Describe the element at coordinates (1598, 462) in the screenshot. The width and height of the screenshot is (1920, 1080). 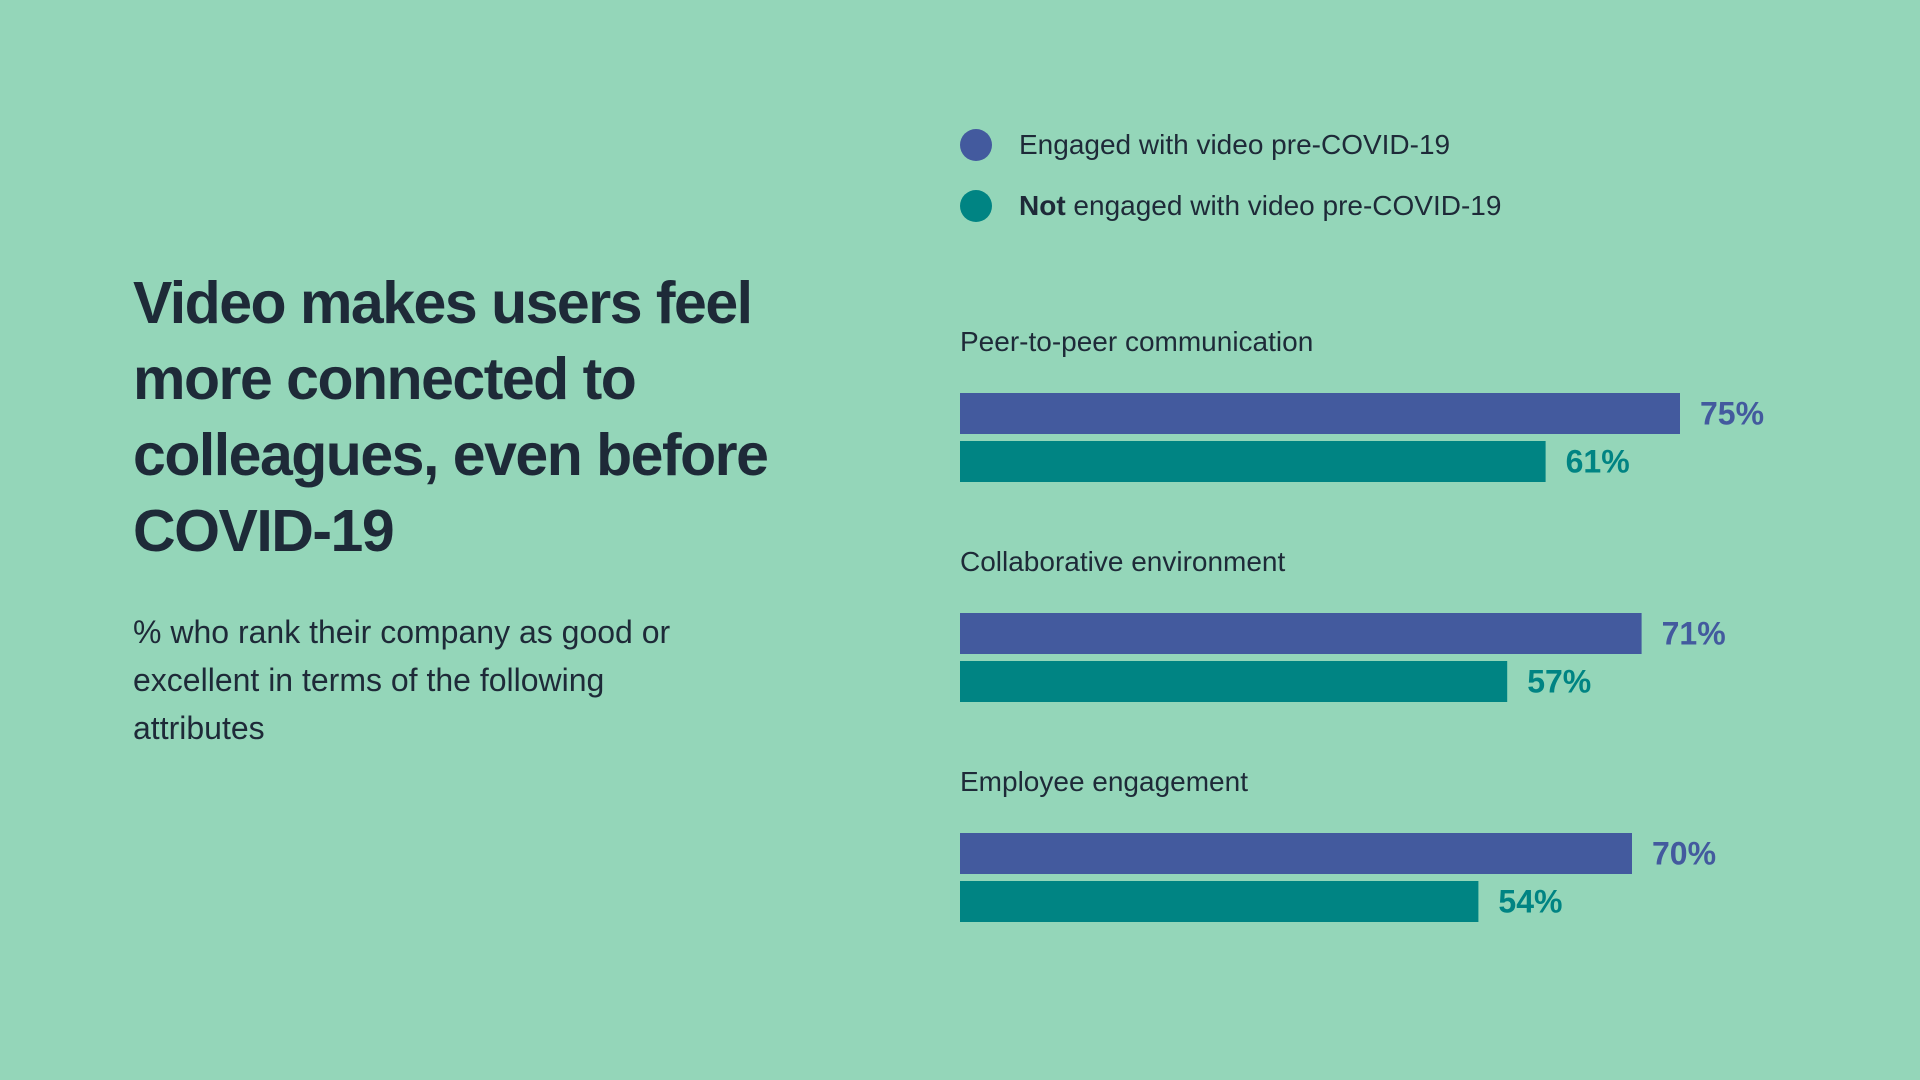
I see `data-label: 61%` at that location.